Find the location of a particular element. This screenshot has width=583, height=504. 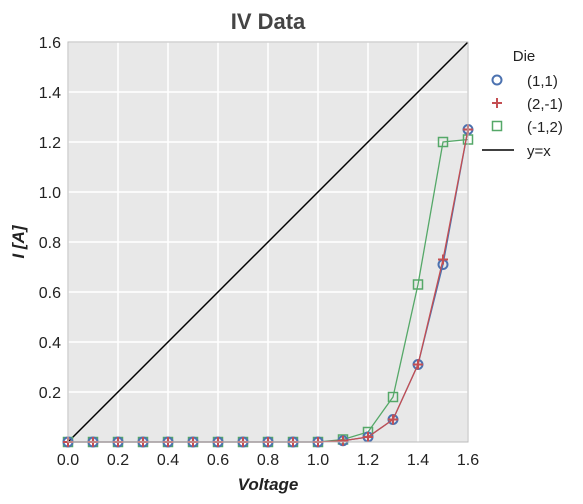

x-tick-label: 1.2 is located at coordinates (368, 460).